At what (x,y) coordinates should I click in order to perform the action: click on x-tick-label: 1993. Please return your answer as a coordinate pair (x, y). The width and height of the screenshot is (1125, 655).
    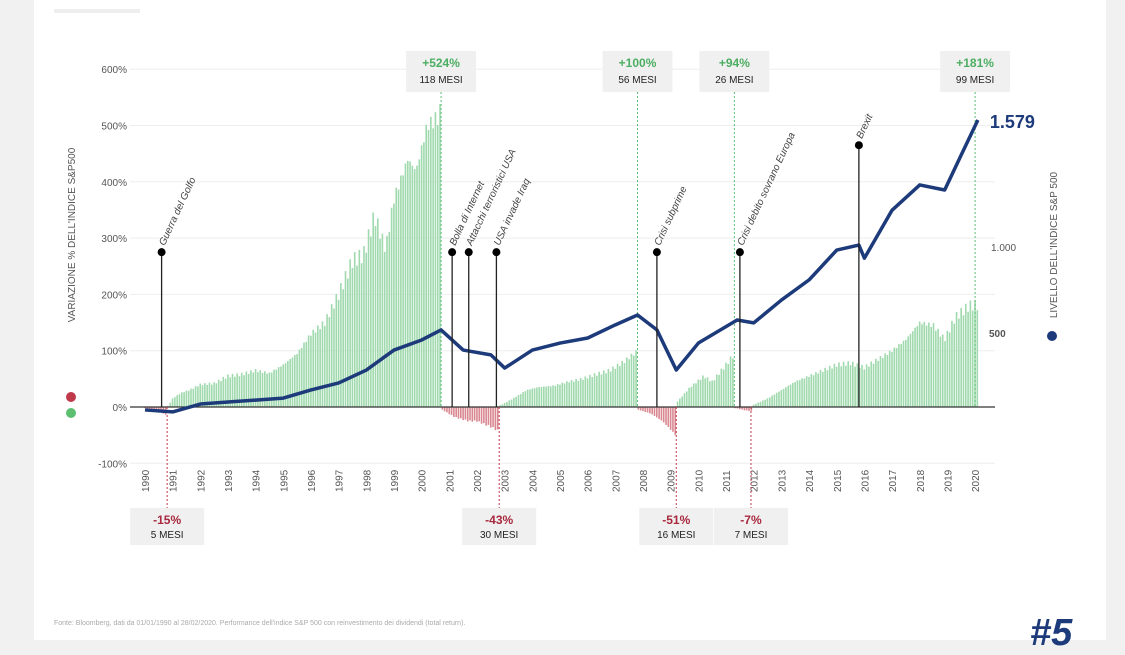
    Looking at the image, I should click on (229, 480).